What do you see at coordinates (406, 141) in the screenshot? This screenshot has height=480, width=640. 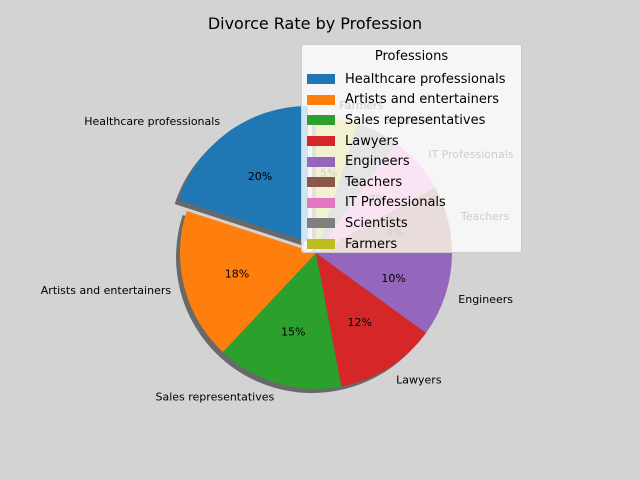 I see `legend-item-lawyers: Lawyers` at bounding box center [406, 141].